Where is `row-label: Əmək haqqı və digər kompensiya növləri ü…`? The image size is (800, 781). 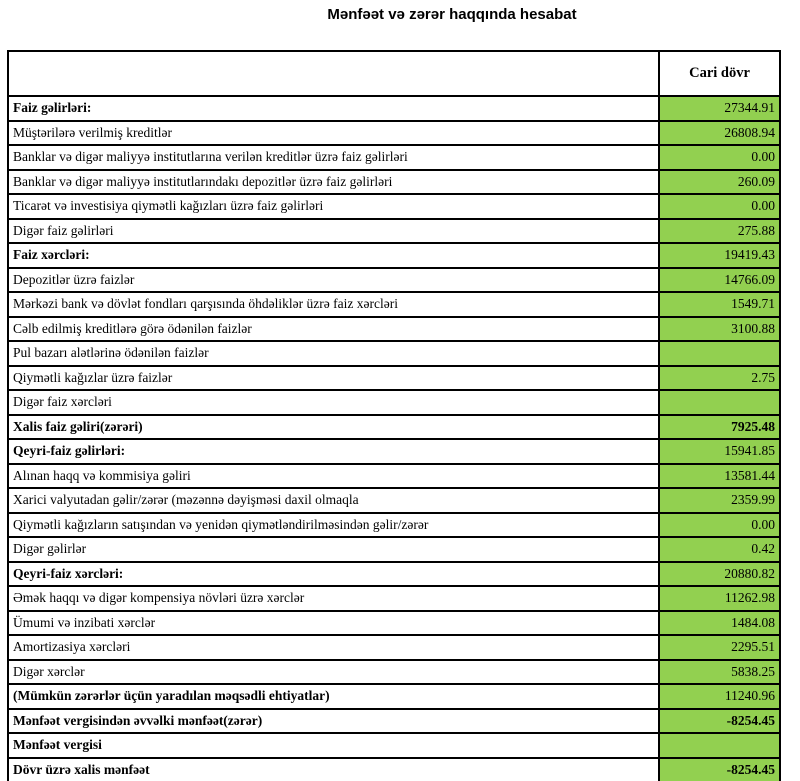
row-label: Əmək haqqı və digər kompensiya növləri ü… is located at coordinates (333, 598).